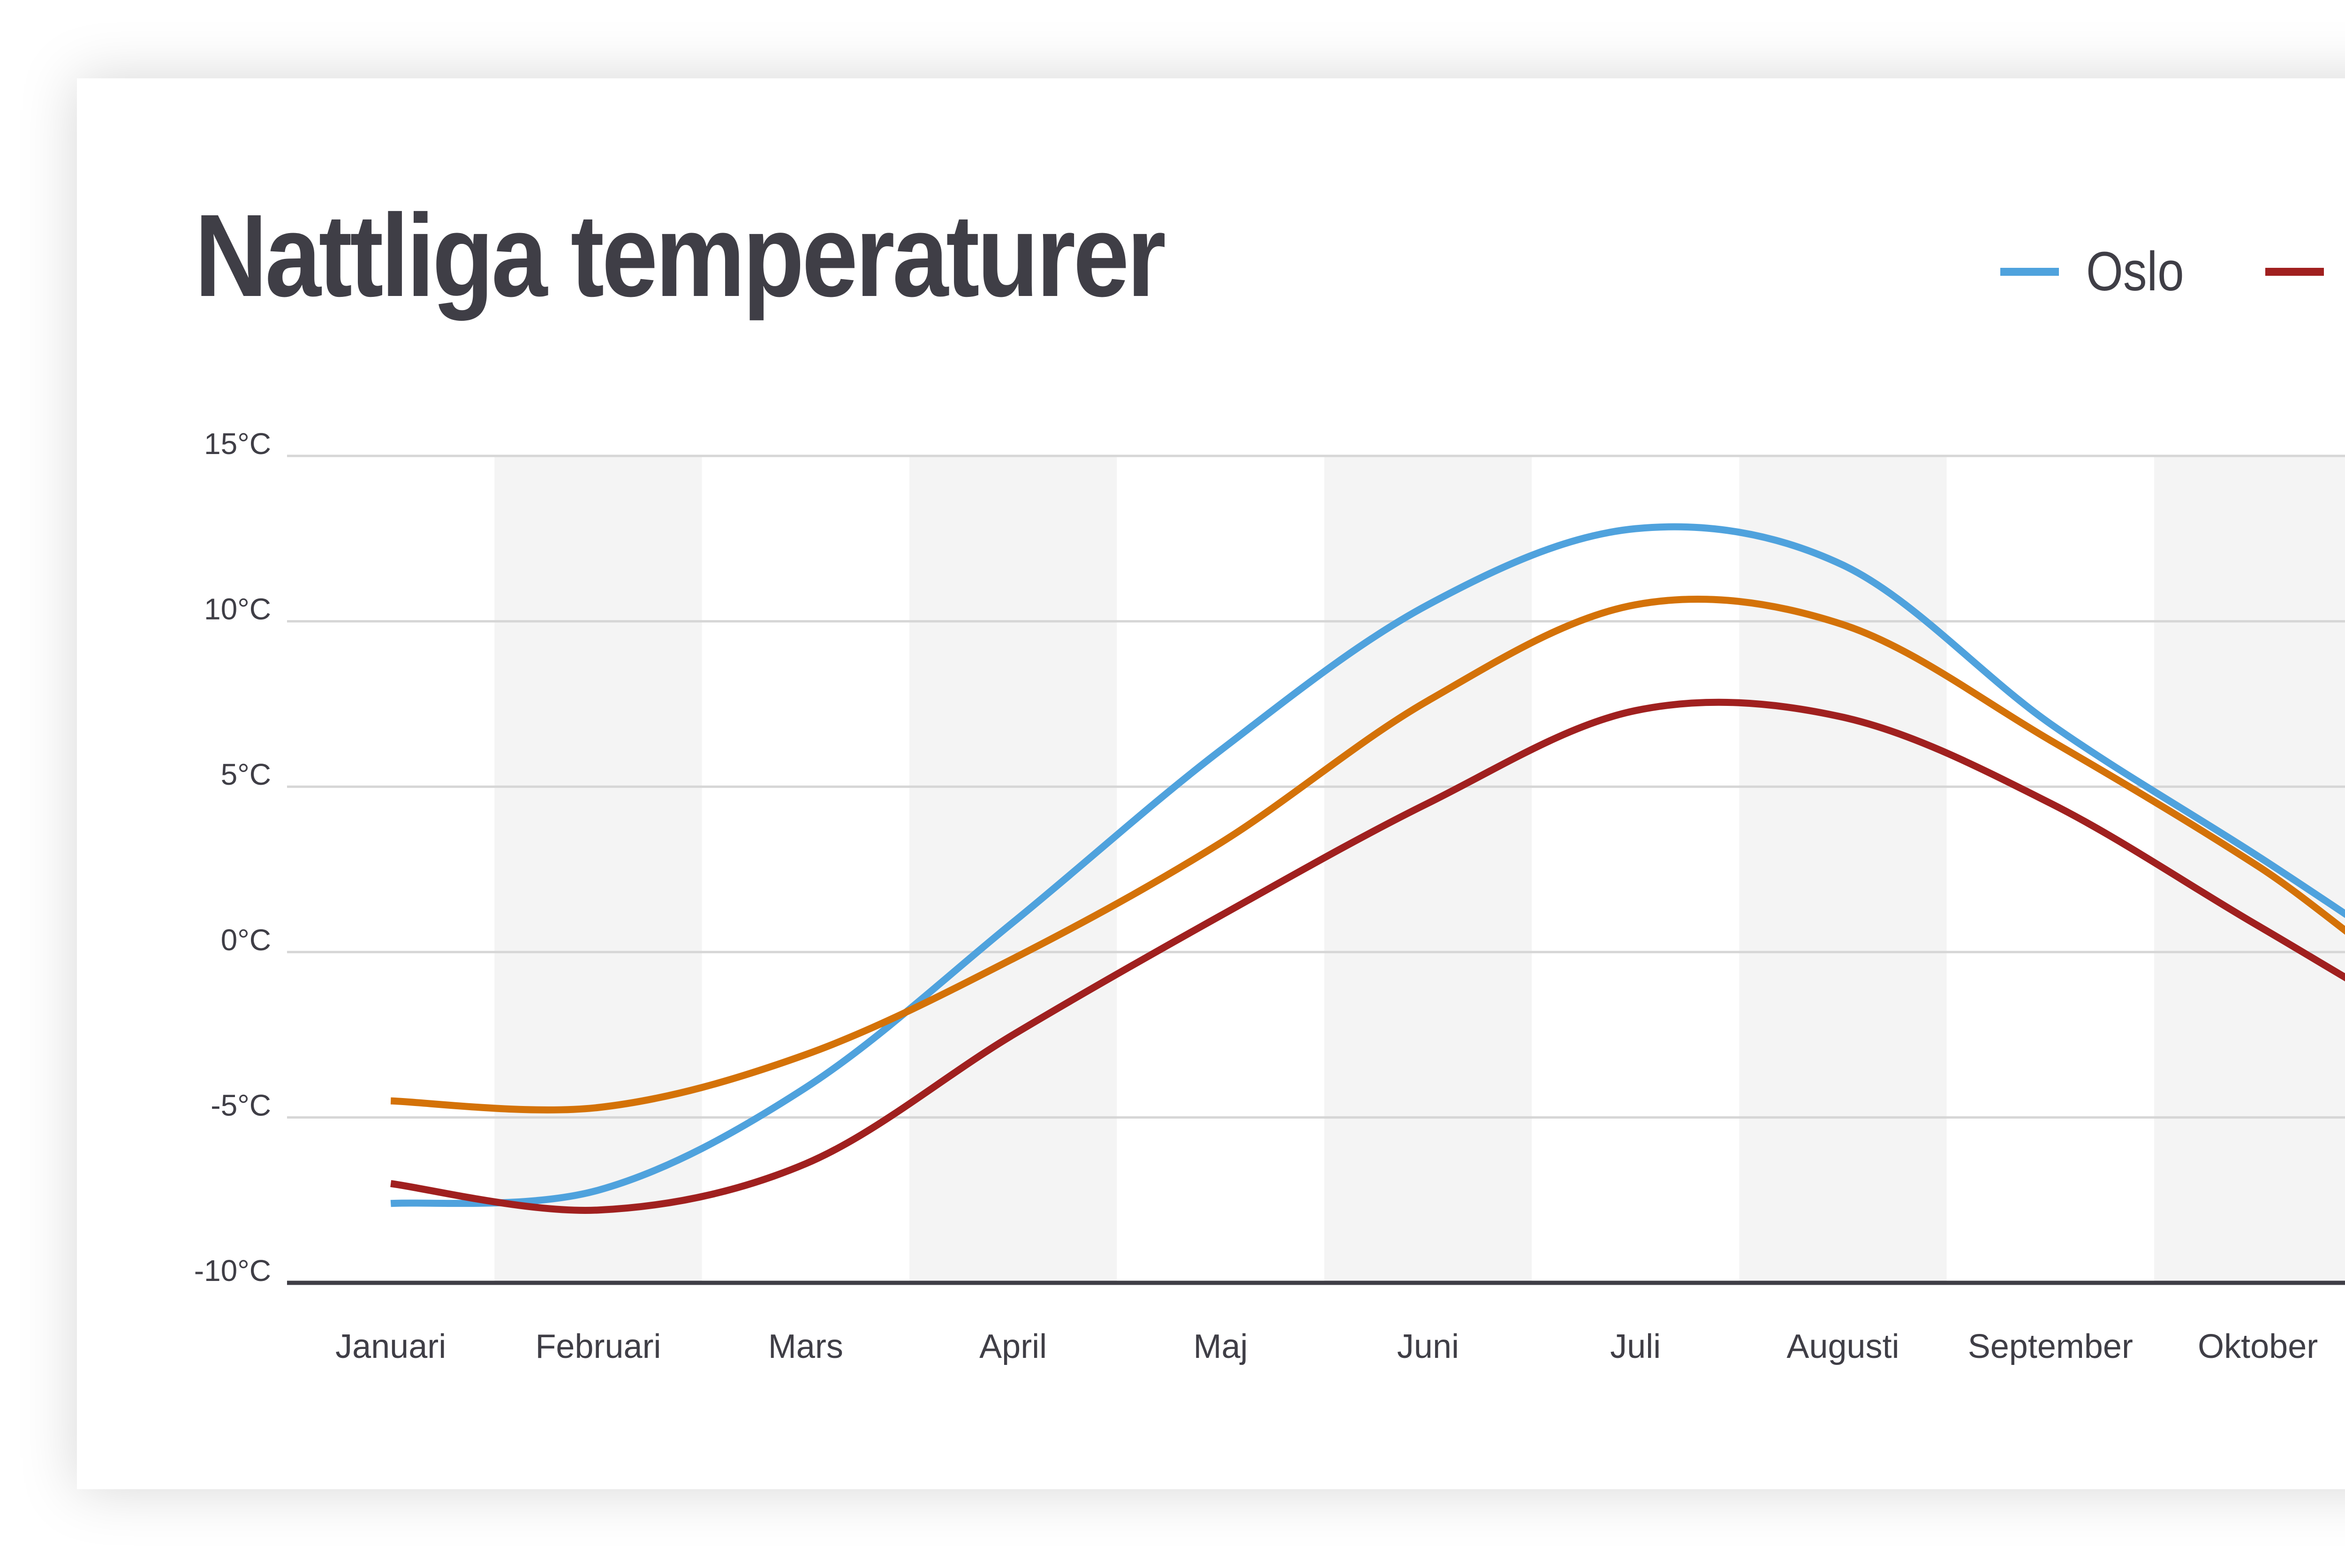  What do you see at coordinates (2029, 271) in the screenshot?
I see `legend-swatch-oslo` at bounding box center [2029, 271].